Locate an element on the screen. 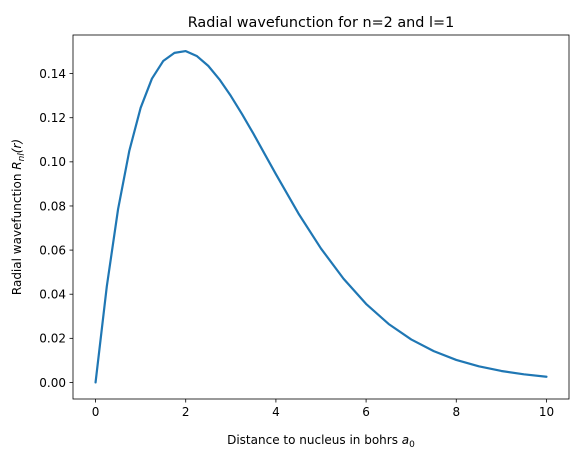  y-tick-label: 0.00 is located at coordinates (52, 383).